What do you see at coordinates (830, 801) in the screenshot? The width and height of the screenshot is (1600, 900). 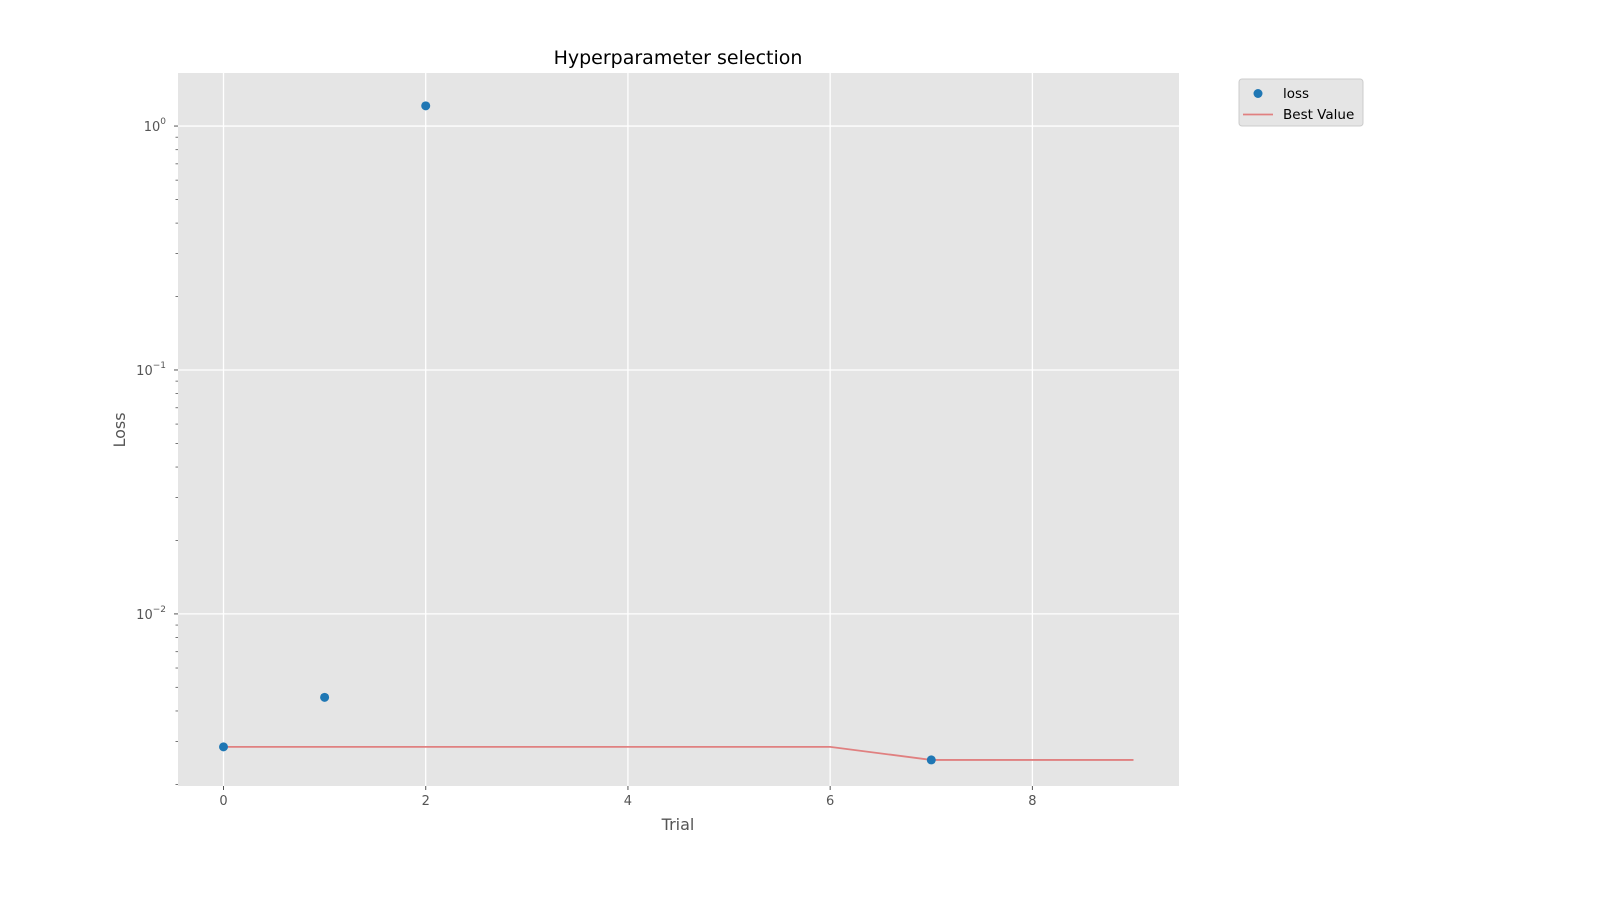 I see `x-tick-label: 6` at bounding box center [830, 801].